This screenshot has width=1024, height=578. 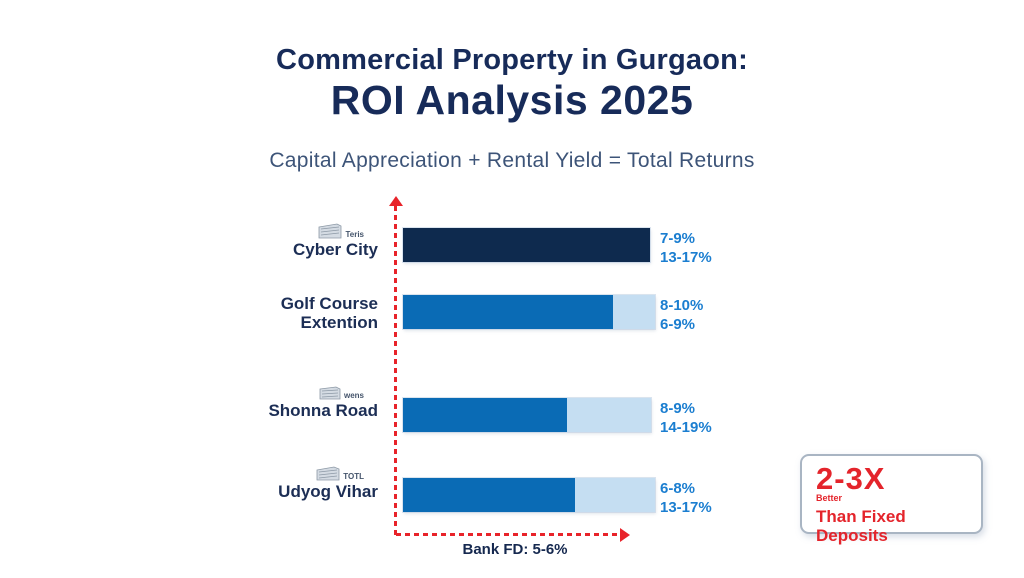 I want to click on building-icon-caption: Teris, so click(x=354, y=234).